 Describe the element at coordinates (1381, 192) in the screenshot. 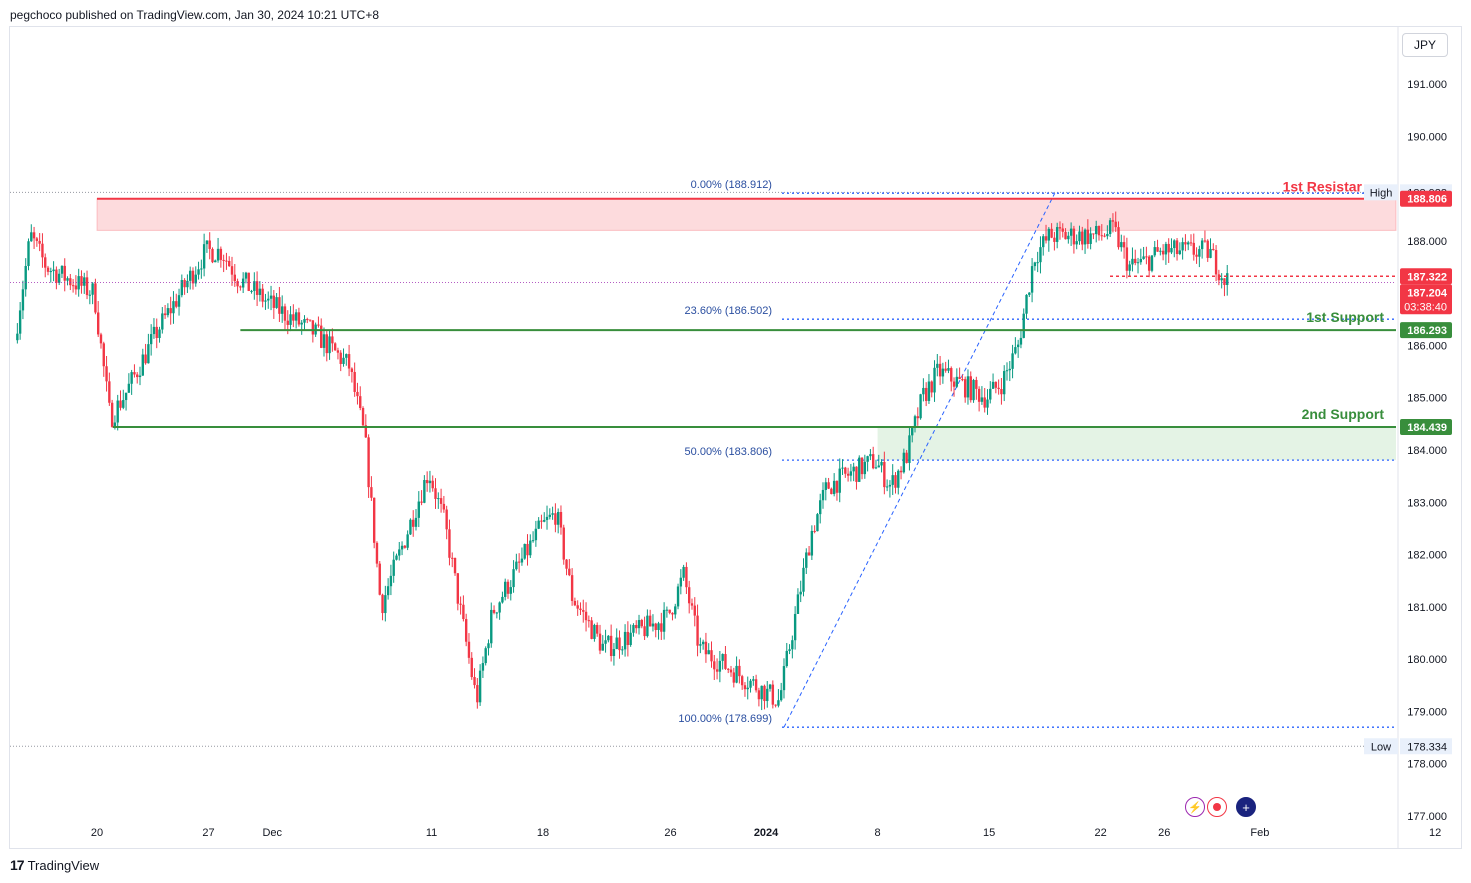

I see `high-caption-bg` at that location.